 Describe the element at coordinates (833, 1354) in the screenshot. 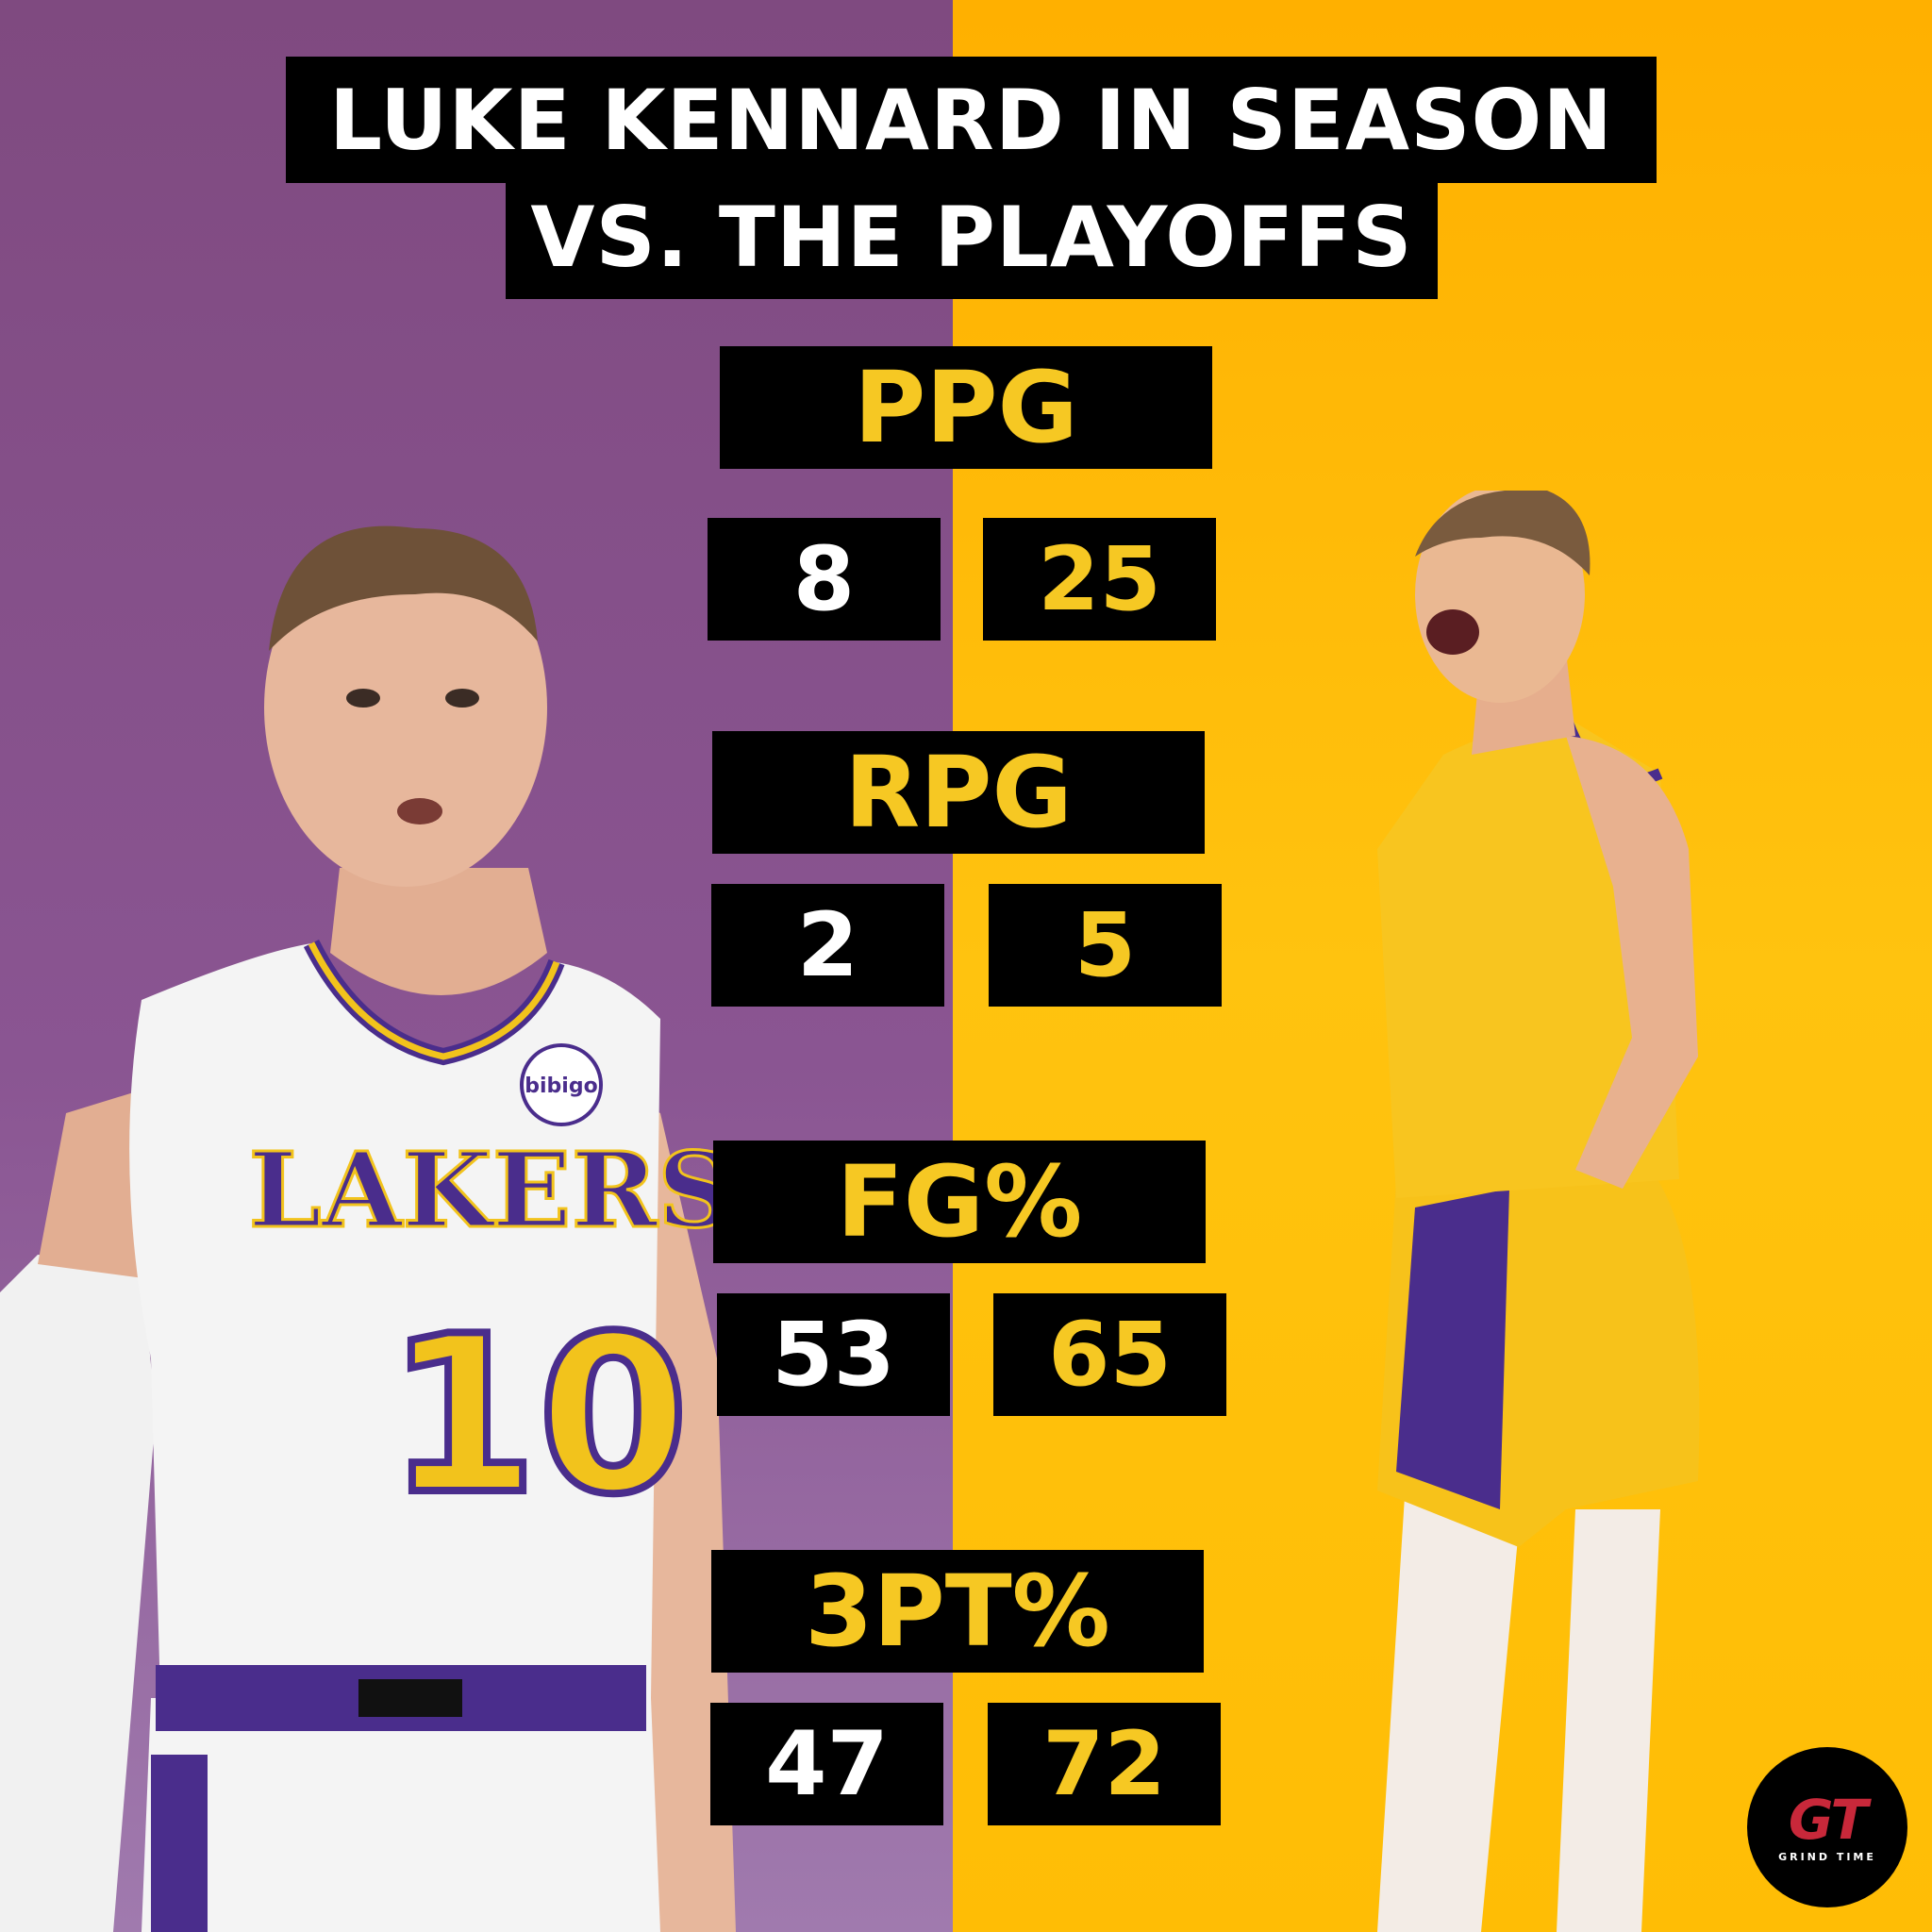

I see `stat-season-fg: 53` at that location.